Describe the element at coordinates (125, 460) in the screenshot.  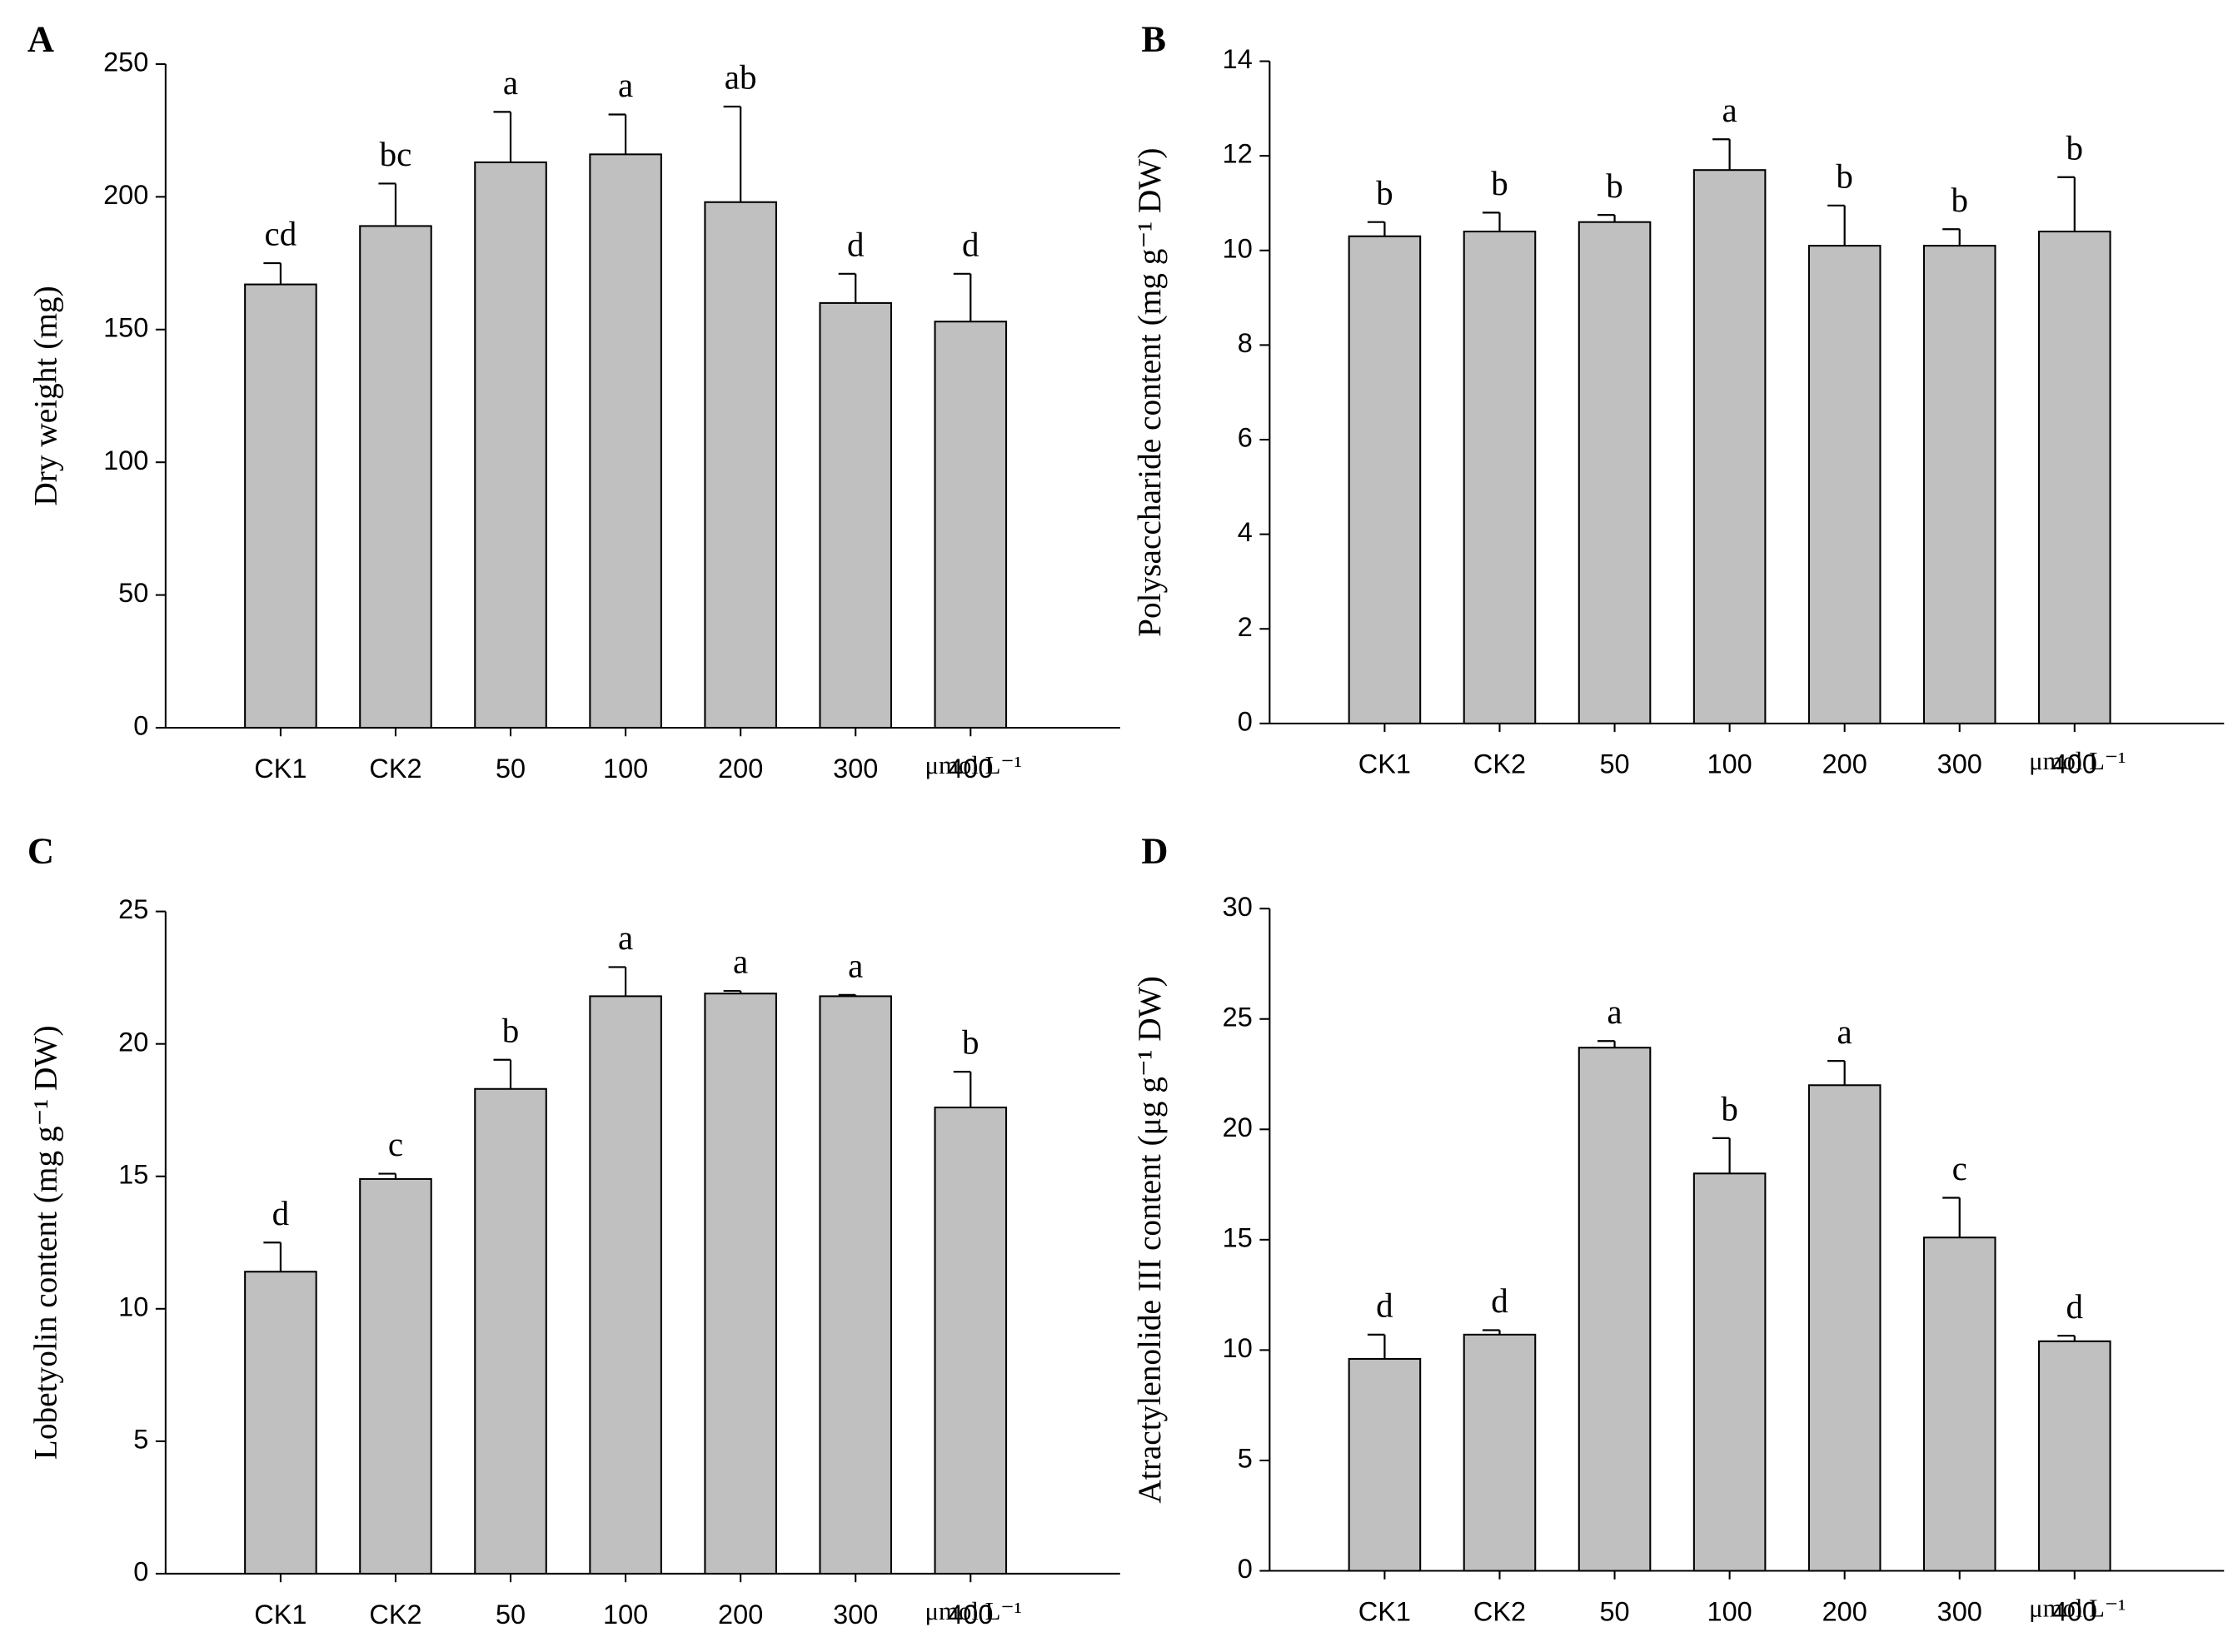
I see `y-tick-label: 100` at that location.